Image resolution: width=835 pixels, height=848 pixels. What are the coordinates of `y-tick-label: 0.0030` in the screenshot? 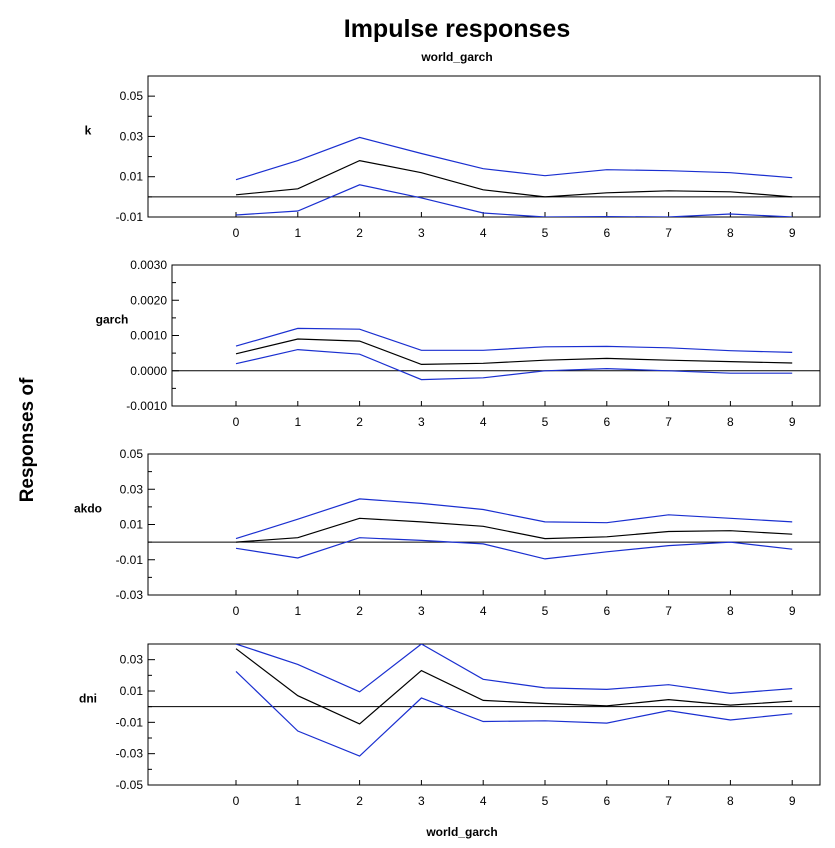 It's located at (148, 265).